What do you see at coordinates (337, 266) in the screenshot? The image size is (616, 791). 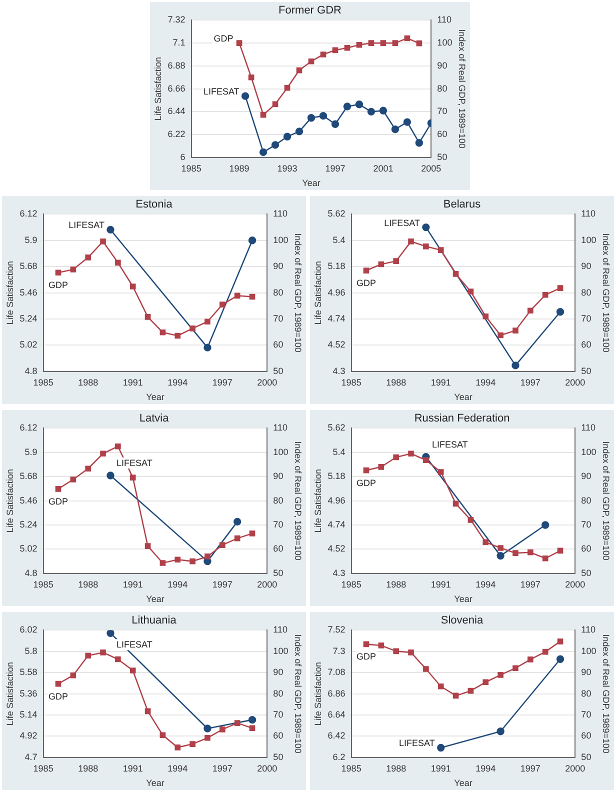 I see `y-tick-label: 5.18` at bounding box center [337, 266].